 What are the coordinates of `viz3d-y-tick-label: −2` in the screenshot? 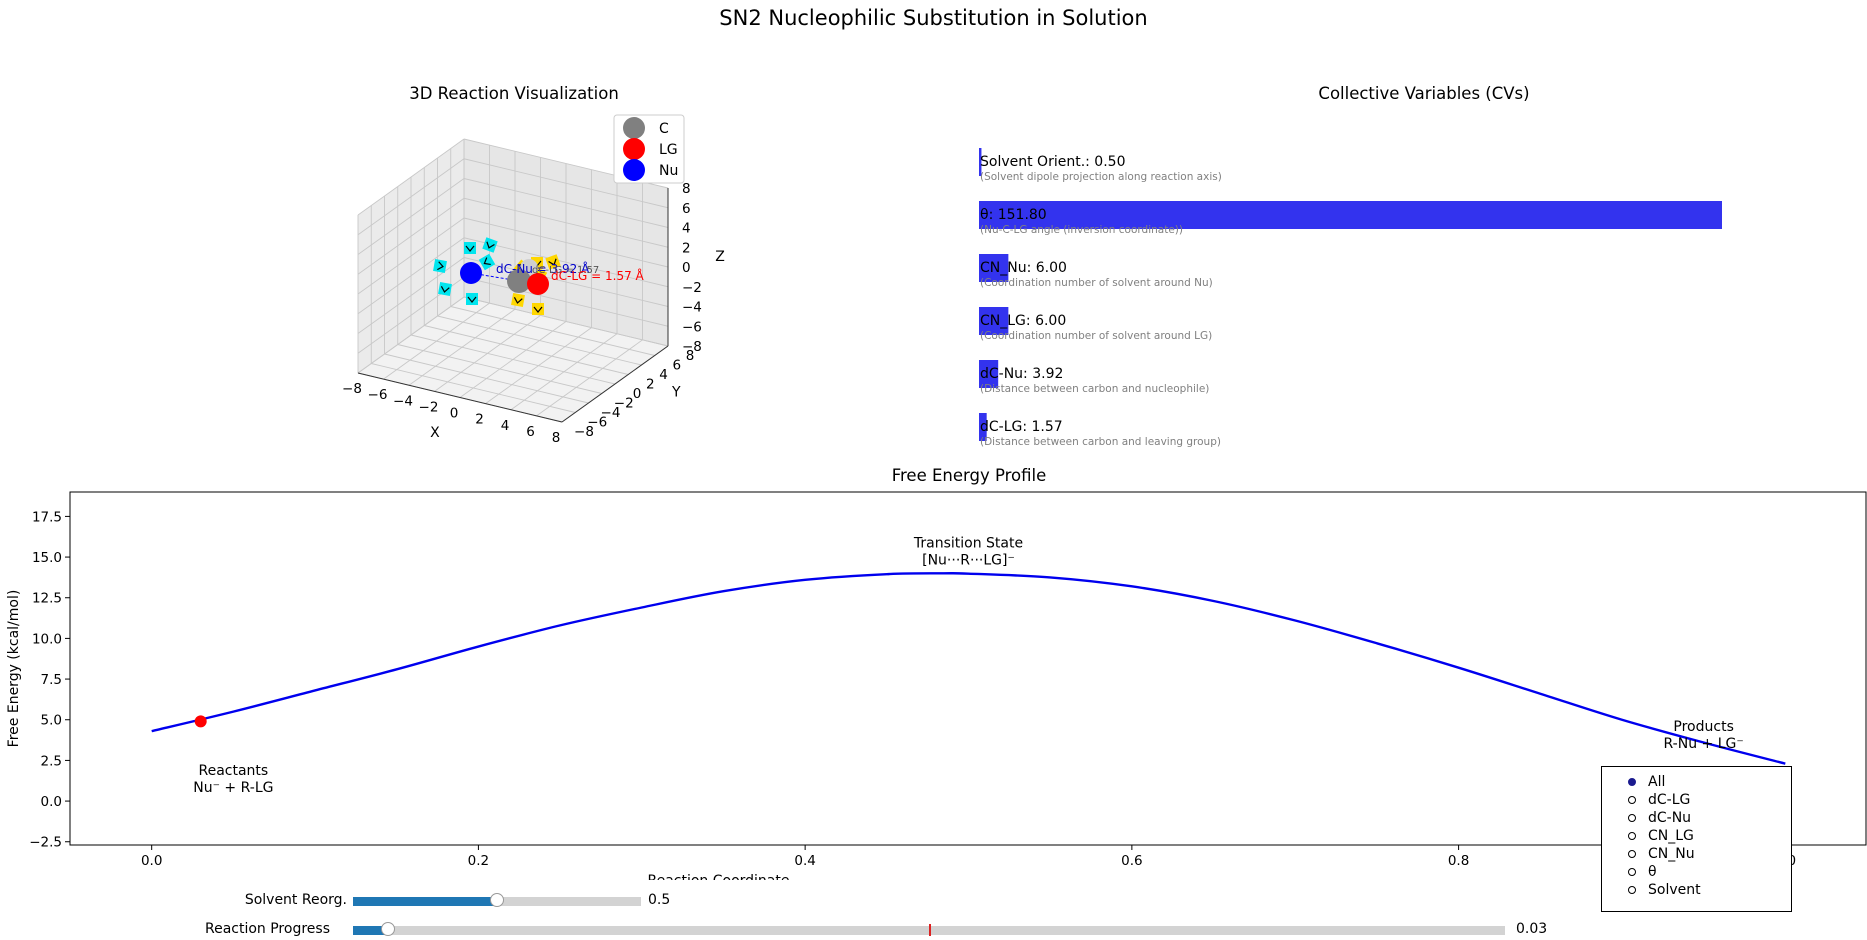 It's located at (624, 404).